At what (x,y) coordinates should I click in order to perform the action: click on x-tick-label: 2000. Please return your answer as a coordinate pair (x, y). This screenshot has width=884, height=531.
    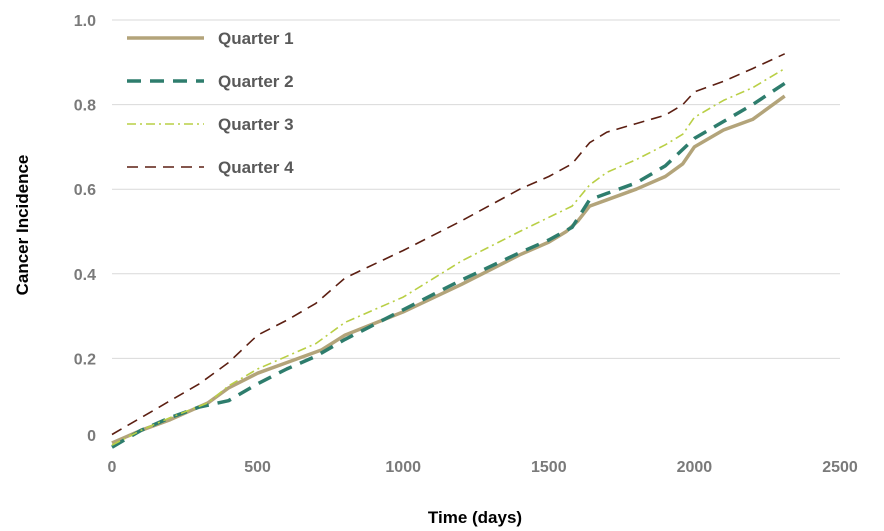
    Looking at the image, I should click on (695, 467).